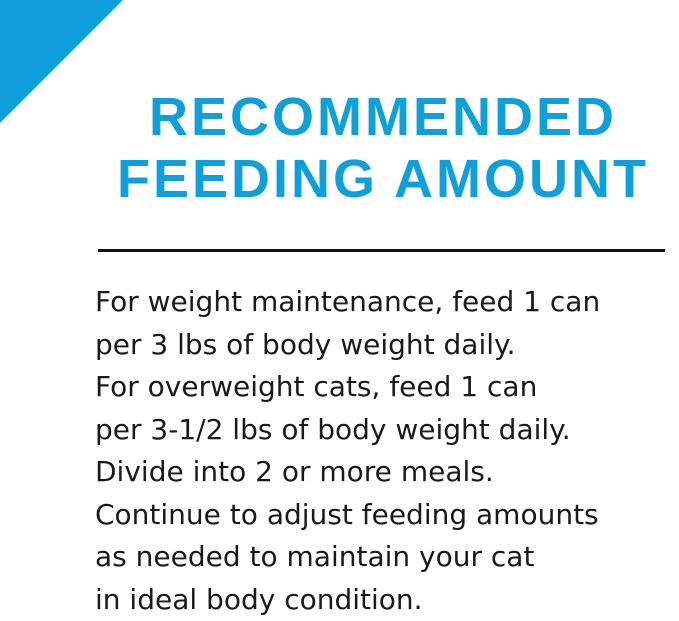 Image resolution: width=679 pixels, height=621 pixels. I want to click on divider, so click(381, 250).